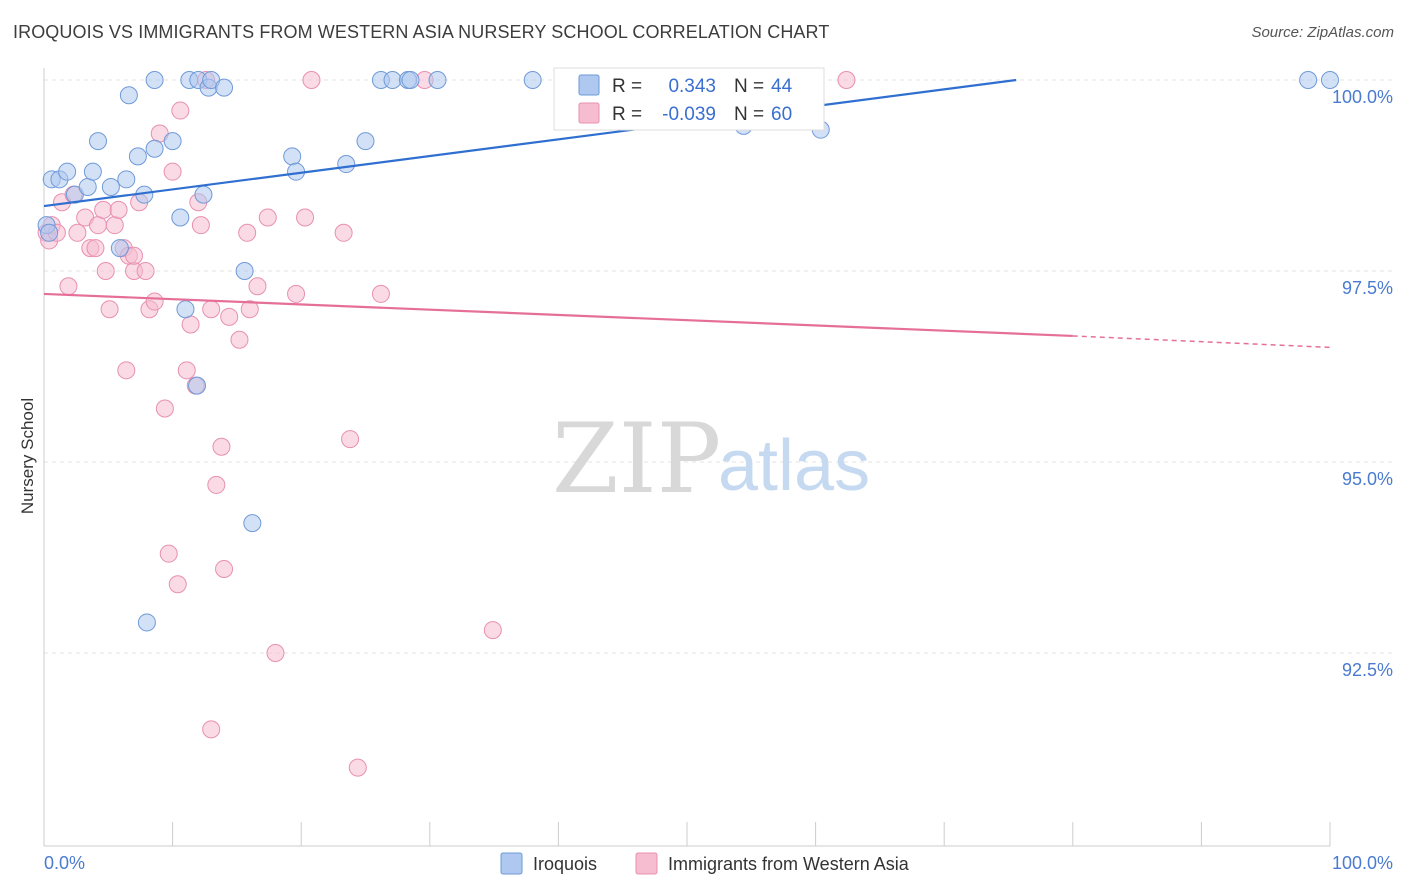 Image resolution: width=1406 pixels, height=892 pixels. I want to click on trend-line-immigrants, so click(558, 315).